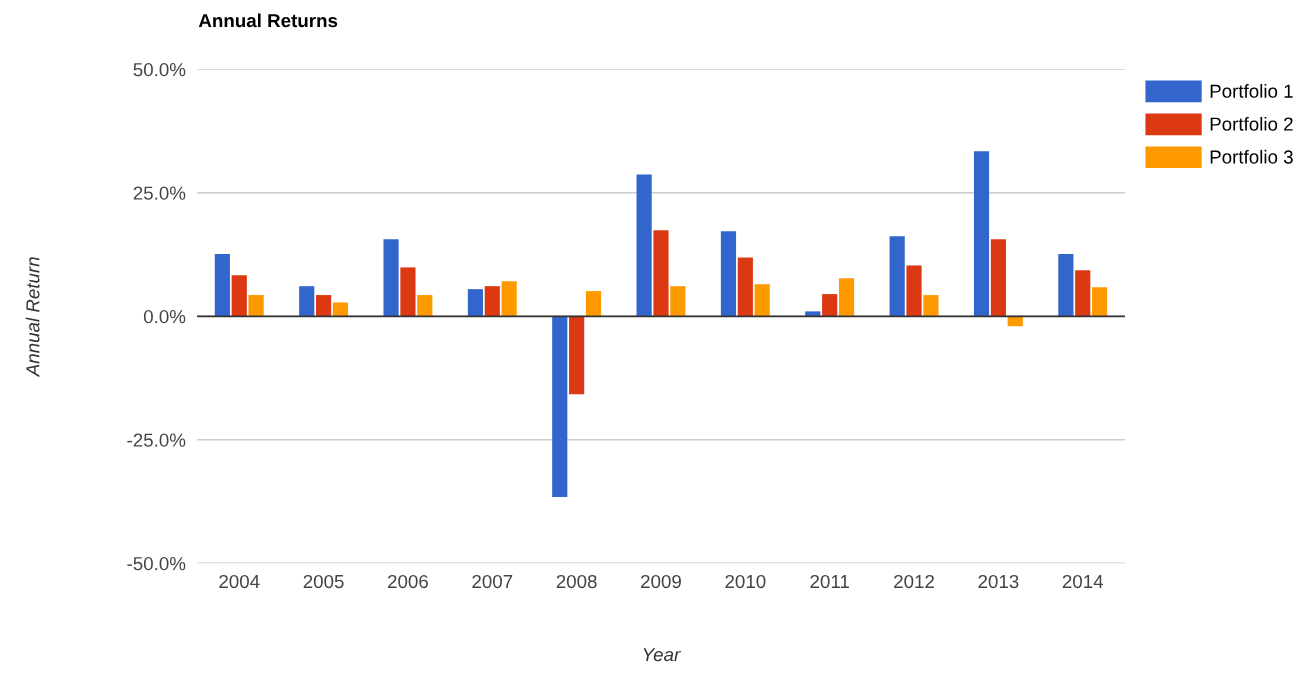 Image resolution: width=1305 pixels, height=673 pixels. Describe the element at coordinates (1083, 581) in the screenshot. I see `x-tick-label: 2014` at that location.